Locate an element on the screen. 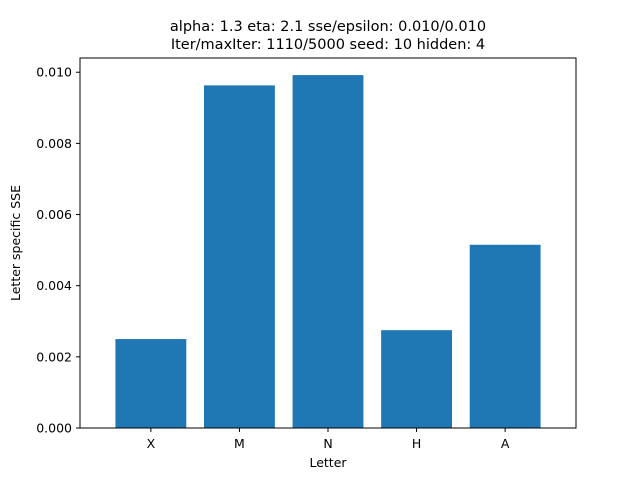 The image size is (640, 480). y-tick-label: 0.008 is located at coordinates (54, 143).